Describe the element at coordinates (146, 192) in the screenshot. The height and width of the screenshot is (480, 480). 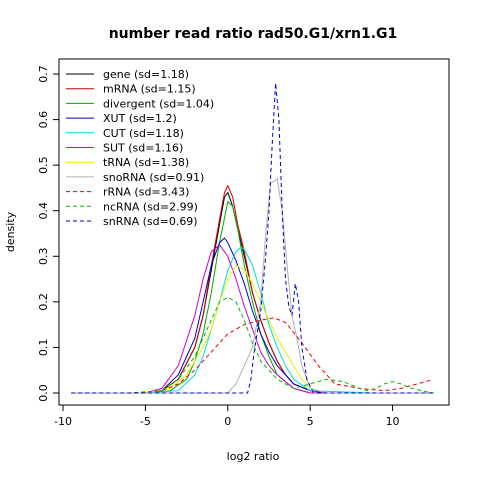
I see `legend-label: rRNA (sd=3.43)` at that location.